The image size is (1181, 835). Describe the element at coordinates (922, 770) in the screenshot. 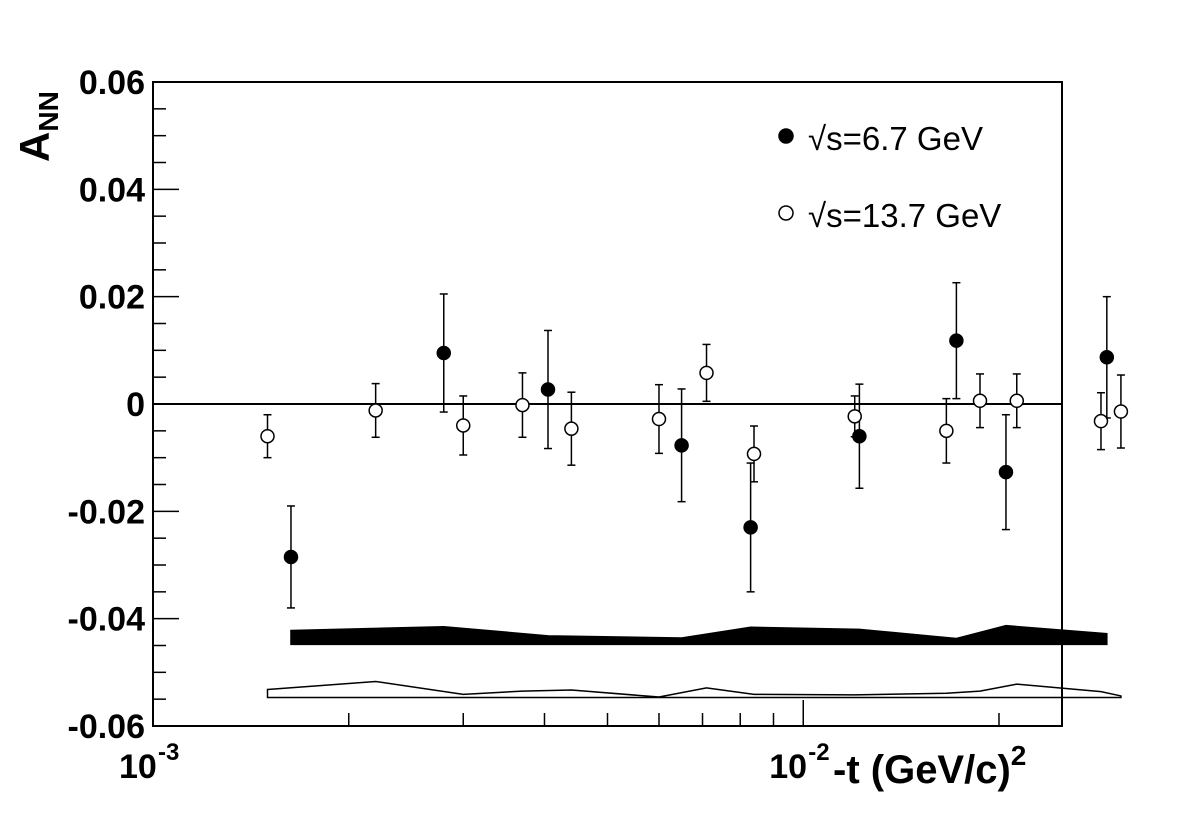

I see `x-axis-label-main: -t (GeV/c)` at that location.